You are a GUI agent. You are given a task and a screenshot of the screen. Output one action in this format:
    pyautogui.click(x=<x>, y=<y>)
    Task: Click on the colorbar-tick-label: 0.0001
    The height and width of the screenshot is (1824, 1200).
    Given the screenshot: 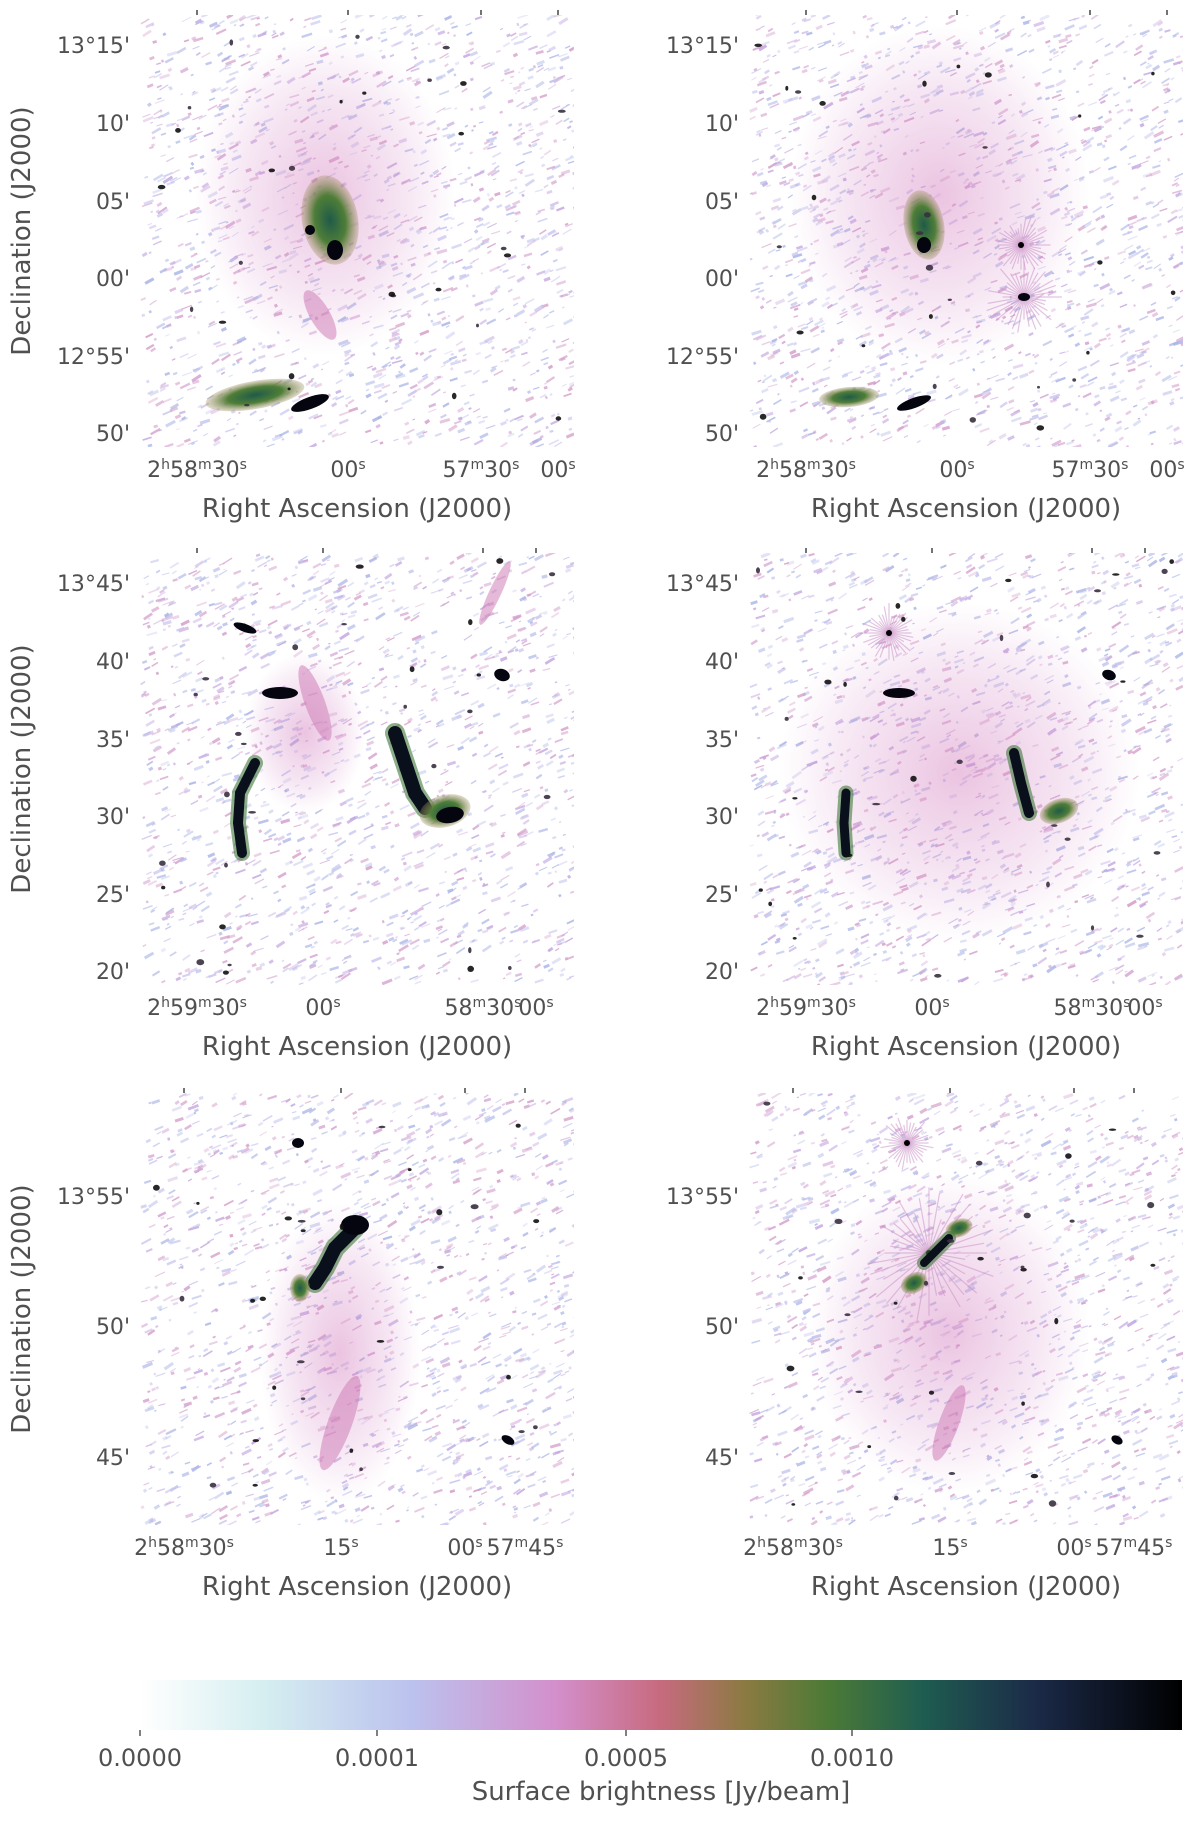 What is the action you would take?
    pyautogui.click(x=377, y=1758)
    